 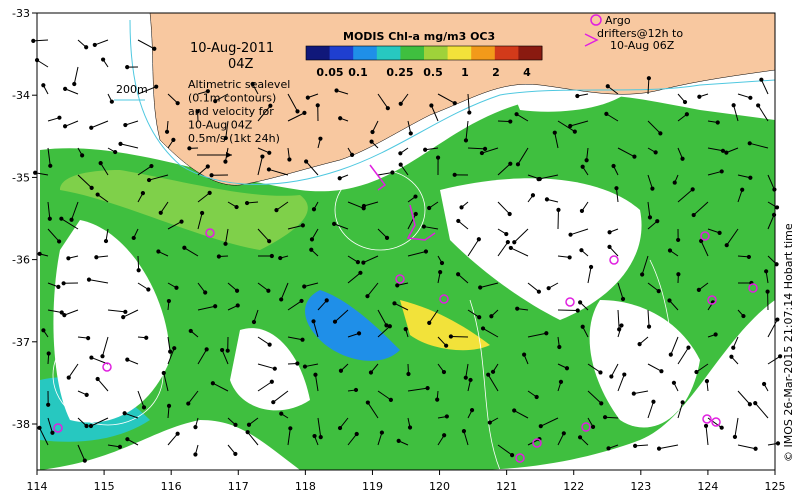 I want to click on colorbar-tick-label: 0.25, so click(x=399, y=72).